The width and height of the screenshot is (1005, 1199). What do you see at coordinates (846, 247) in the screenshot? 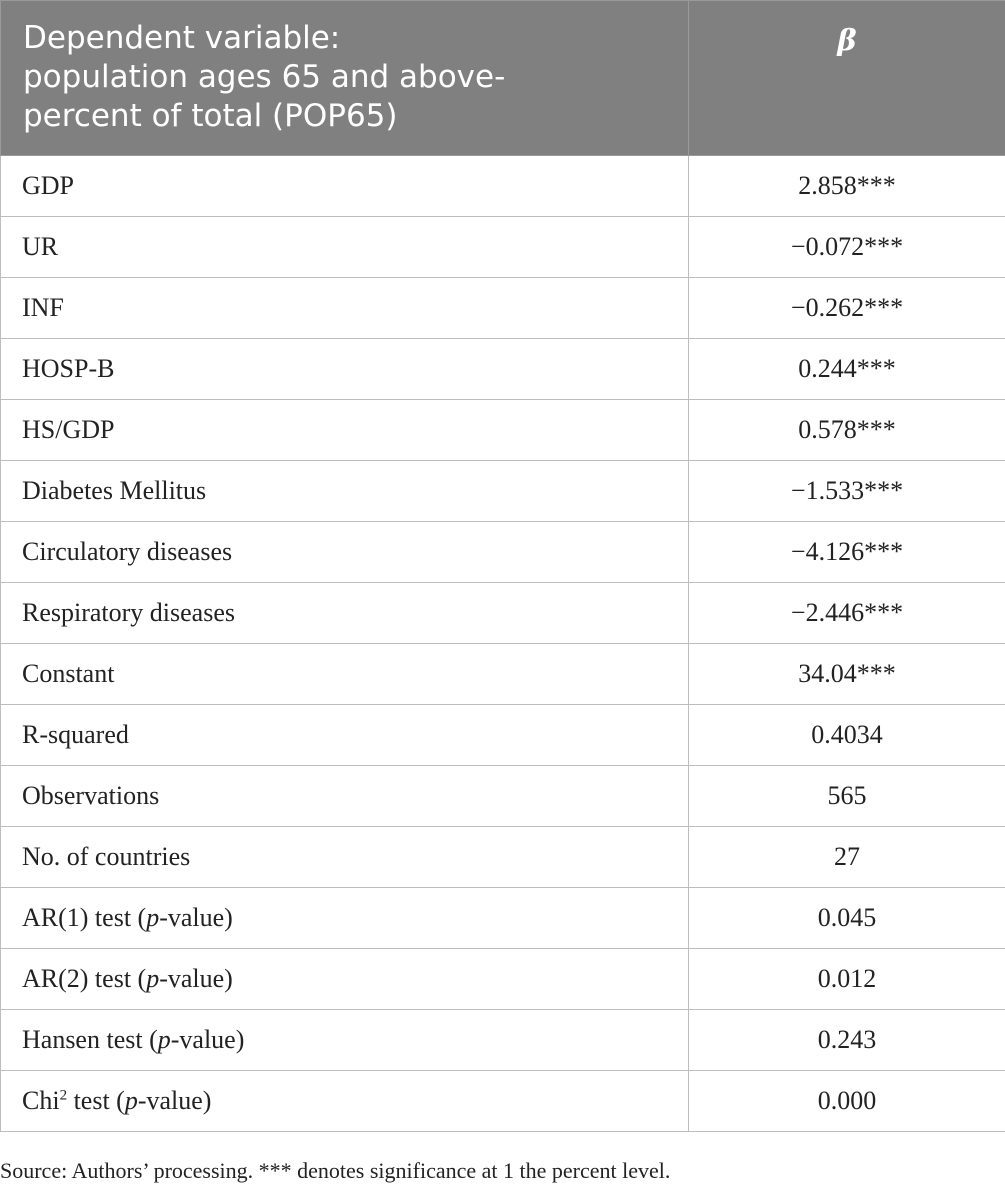
I see `row-value: −0.072***` at bounding box center [846, 247].